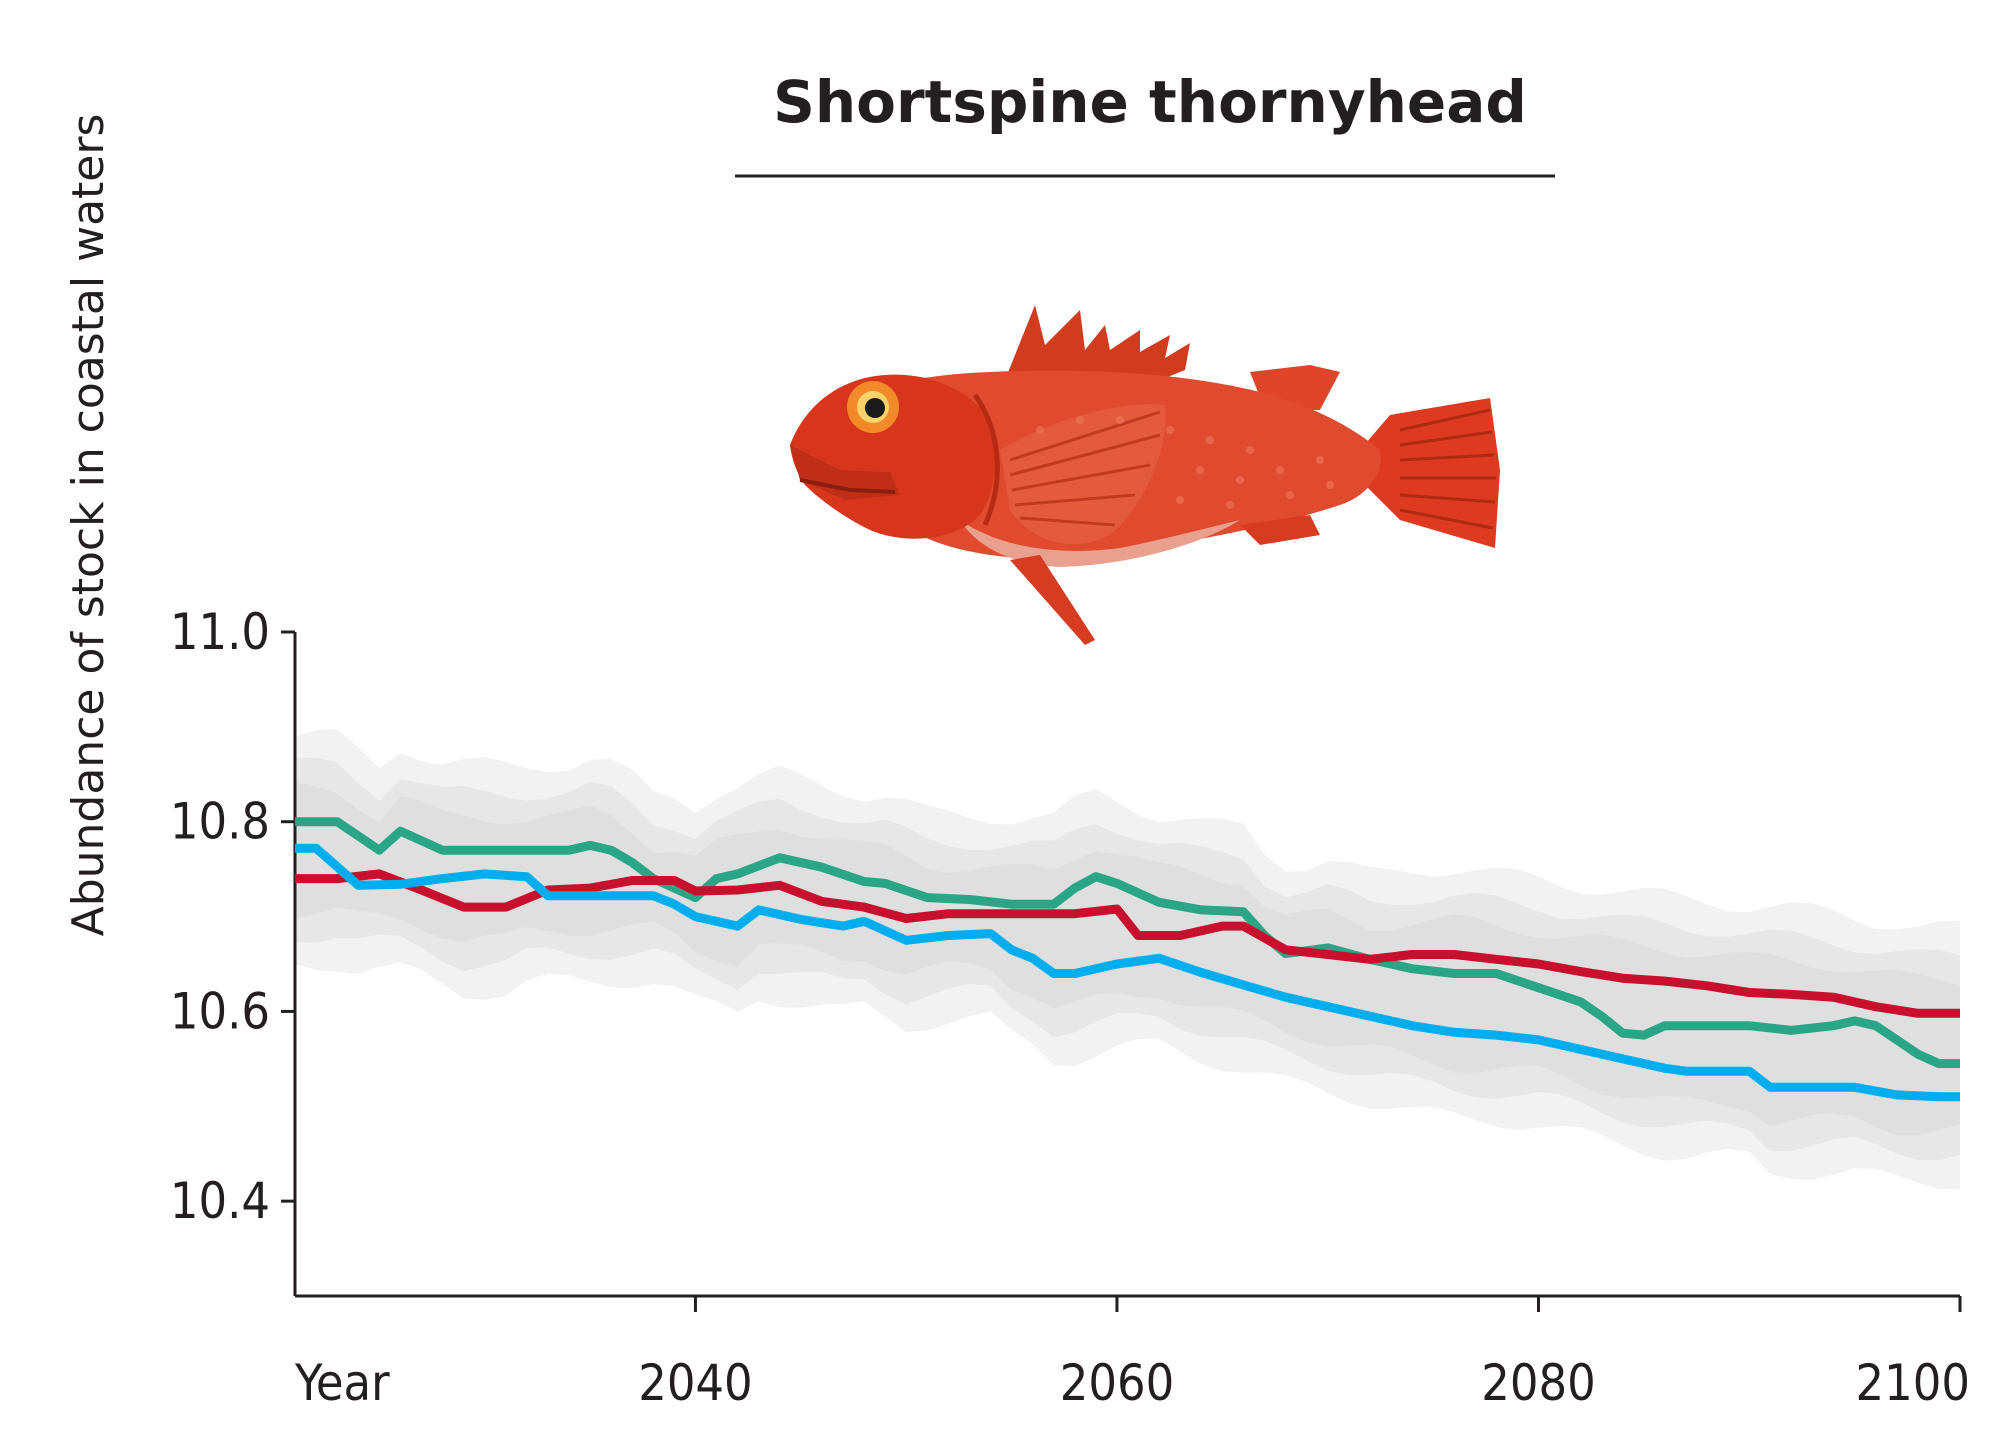  I want to click on y-tick-label: 10.6, so click(220, 1011).